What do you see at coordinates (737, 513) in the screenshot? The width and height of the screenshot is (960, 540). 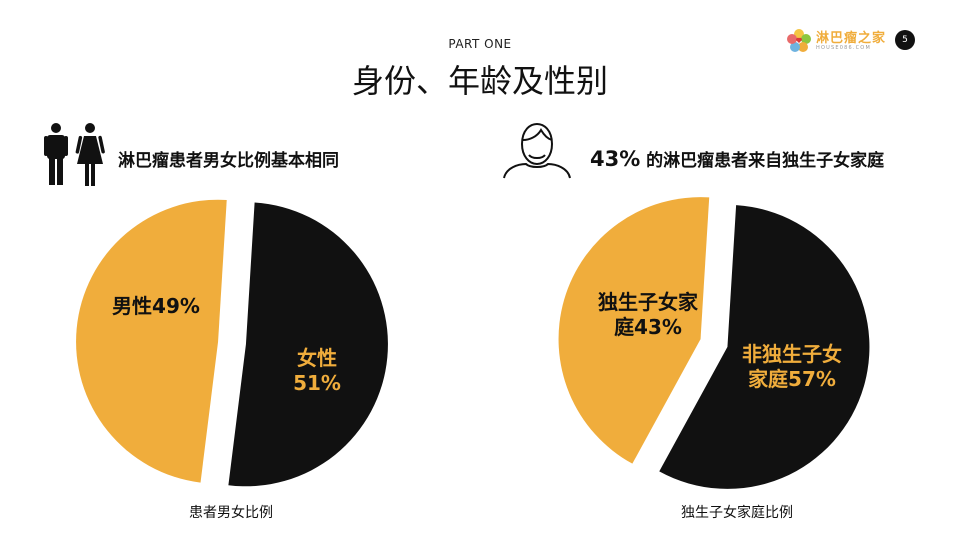 I see `right-chart-caption: 独生子女家庭比例` at bounding box center [737, 513].